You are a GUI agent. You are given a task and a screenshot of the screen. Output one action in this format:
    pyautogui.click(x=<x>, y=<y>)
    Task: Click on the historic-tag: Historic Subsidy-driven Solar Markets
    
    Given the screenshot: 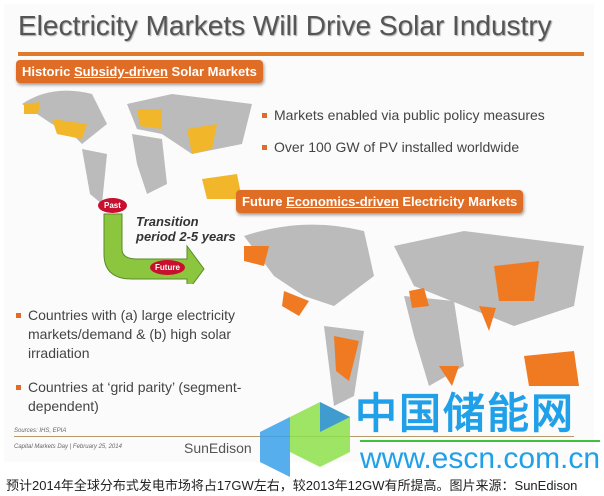 What is the action you would take?
    pyautogui.click(x=139, y=71)
    